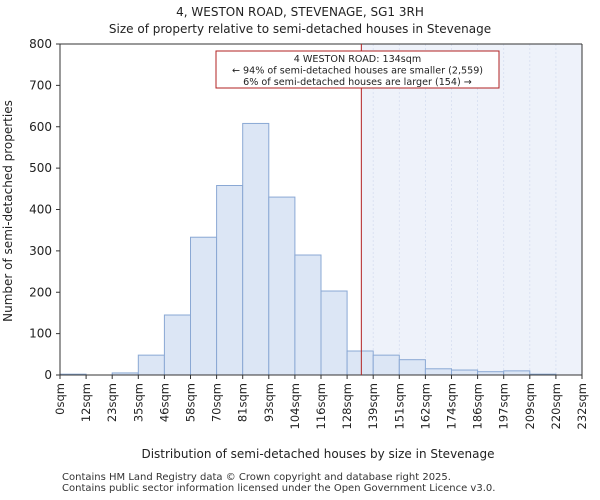 The height and width of the screenshot is (500, 600). Describe the element at coordinates (86, 402) in the screenshot. I see `x-tick-label: 12sqm` at that location.